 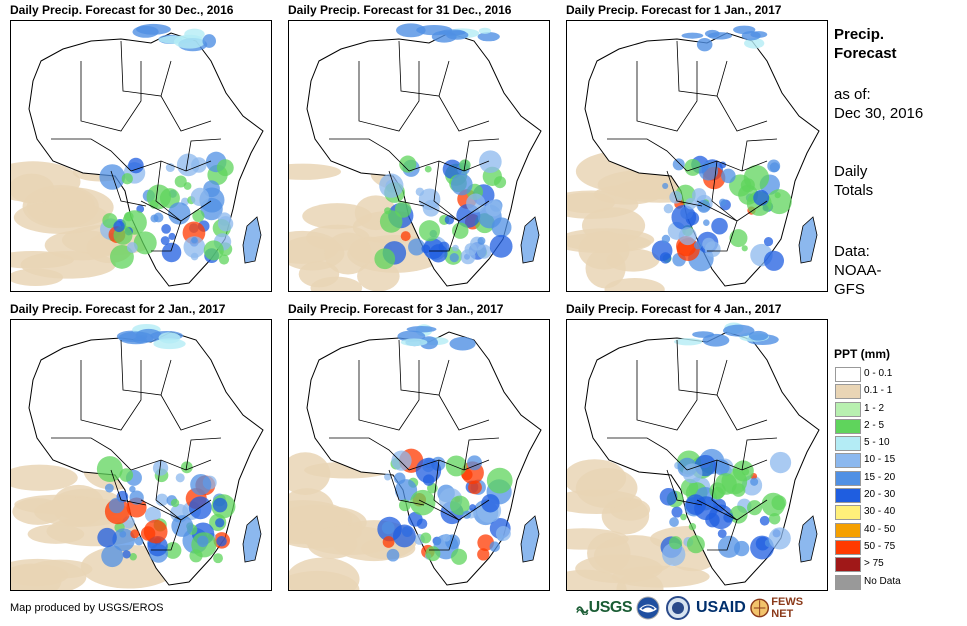 What do you see at coordinates (882, 581) in the screenshot?
I see `legend-label: No Data` at bounding box center [882, 581].